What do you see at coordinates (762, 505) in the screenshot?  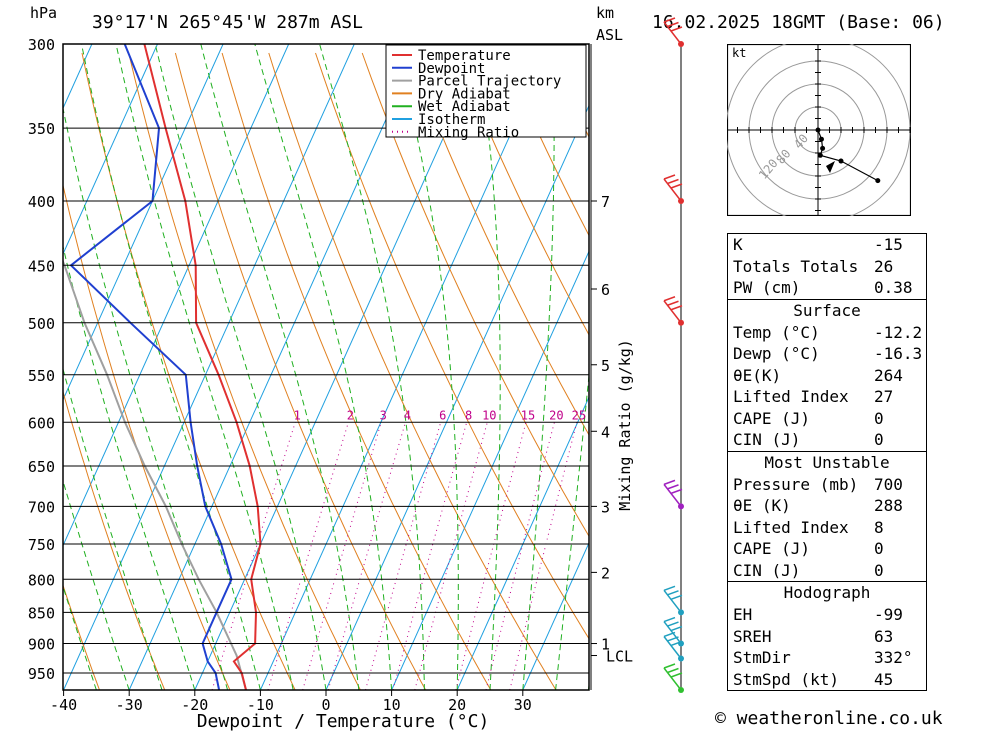 I see `index-label: θE (K)` at bounding box center [762, 505].